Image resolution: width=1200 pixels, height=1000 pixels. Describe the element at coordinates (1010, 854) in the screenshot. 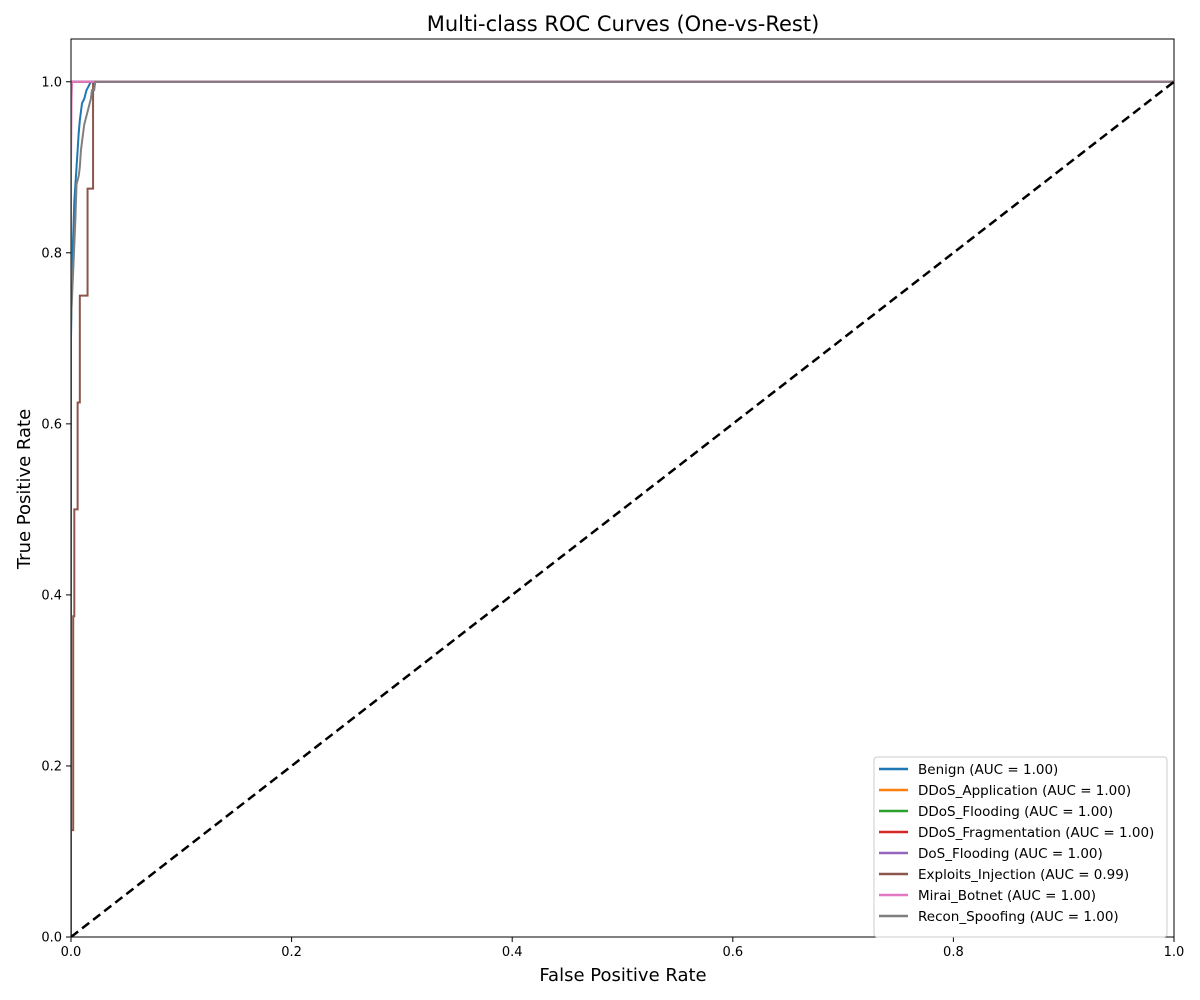

I see `legend-entry: DoS_Flooding (AUC = 1.00)` at that location.